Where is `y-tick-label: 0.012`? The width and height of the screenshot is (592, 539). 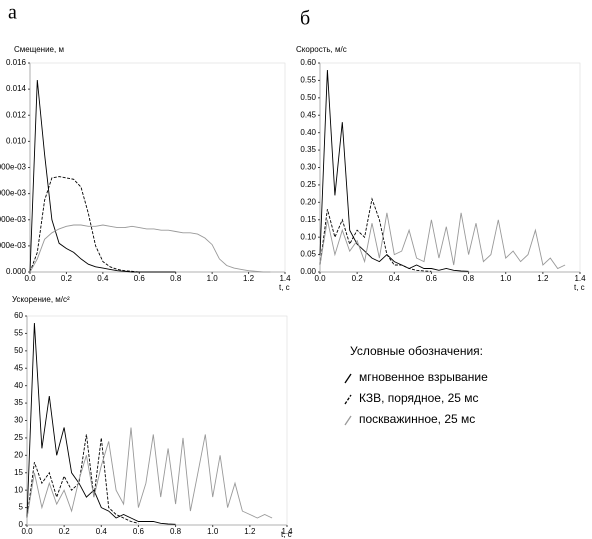 y-tick-label: 0.012 is located at coordinates (16, 114).